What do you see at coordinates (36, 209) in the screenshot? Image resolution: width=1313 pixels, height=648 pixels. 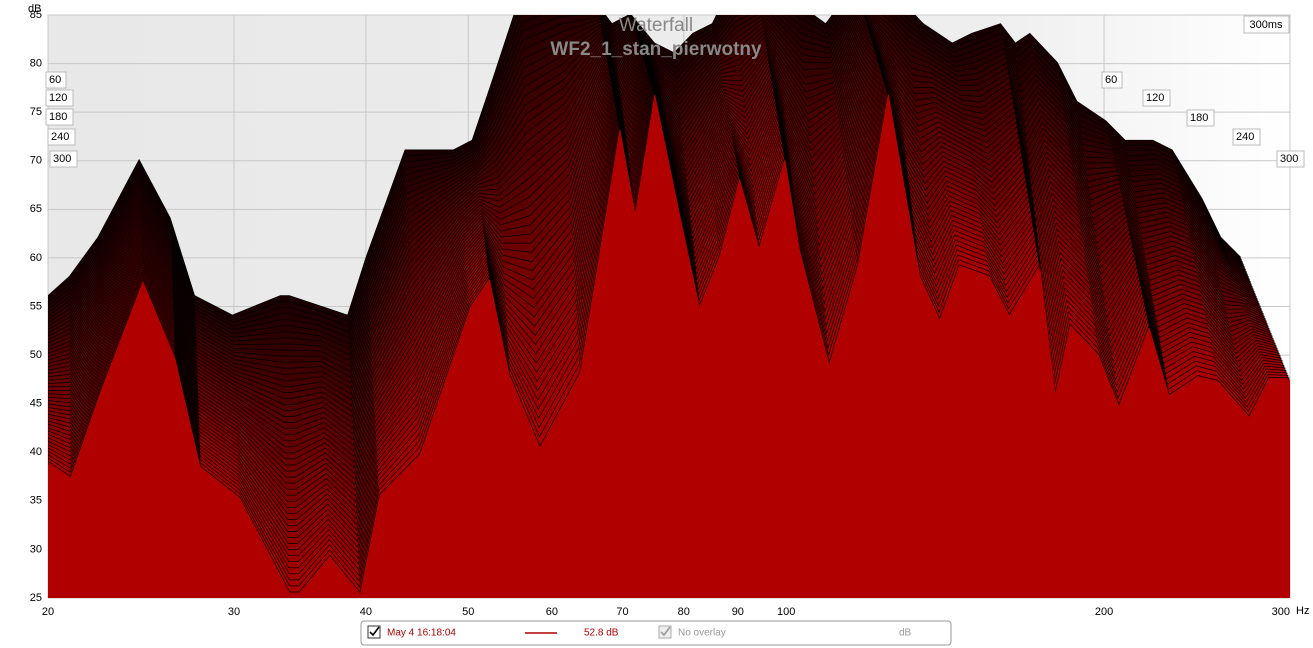 I see `y-tick-label: 65` at bounding box center [36, 209].